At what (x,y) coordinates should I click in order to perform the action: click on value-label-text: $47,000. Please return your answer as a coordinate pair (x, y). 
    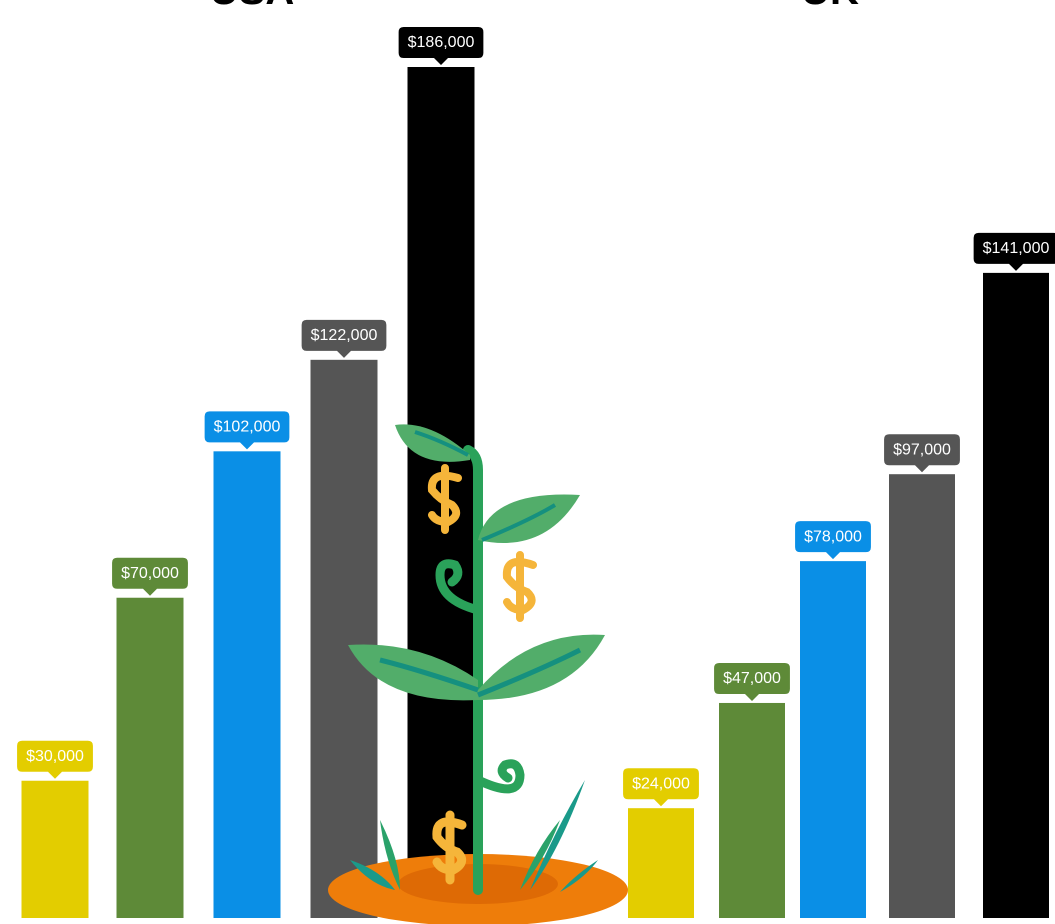
    Looking at the image, I should click on (752, 678).